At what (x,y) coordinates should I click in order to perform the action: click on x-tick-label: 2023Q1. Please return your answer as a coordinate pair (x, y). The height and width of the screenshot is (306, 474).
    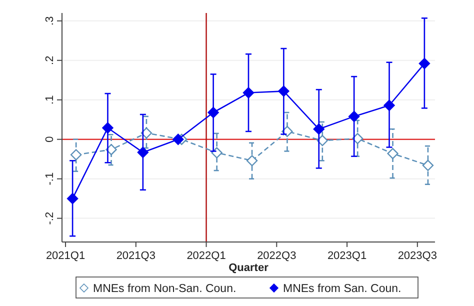
    Looking at the image, I should click on (347, 256).